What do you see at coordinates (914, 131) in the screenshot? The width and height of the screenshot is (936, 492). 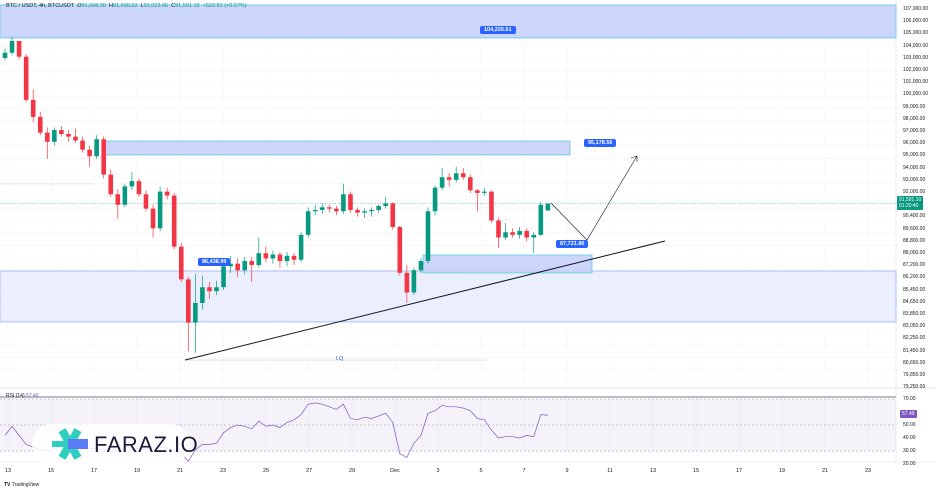 I see `price-axis-label: 97,000.00` at bounding box center [914, 131].